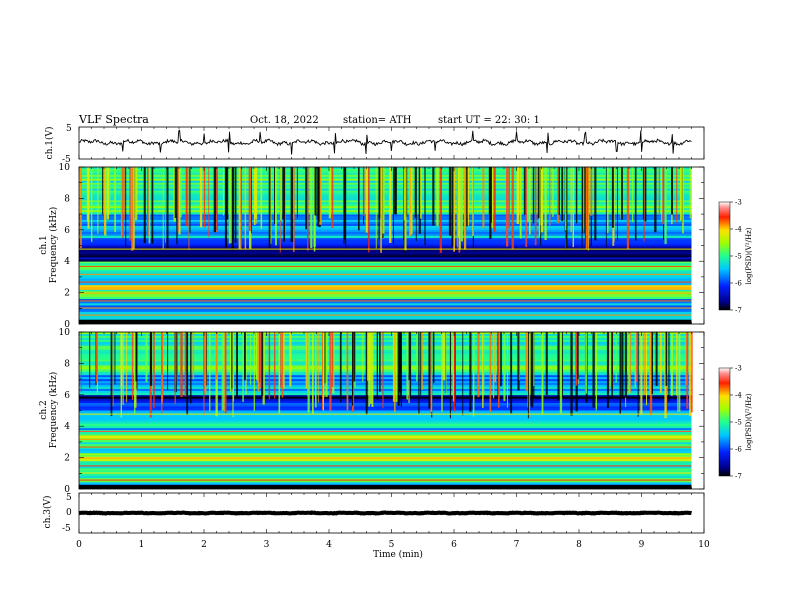 This screenshot has width=792, height=612. What do you see at coordinates (517, 545) in the screenshot?
I see `x-tick-label: 7` at bounding box center [517, 545].